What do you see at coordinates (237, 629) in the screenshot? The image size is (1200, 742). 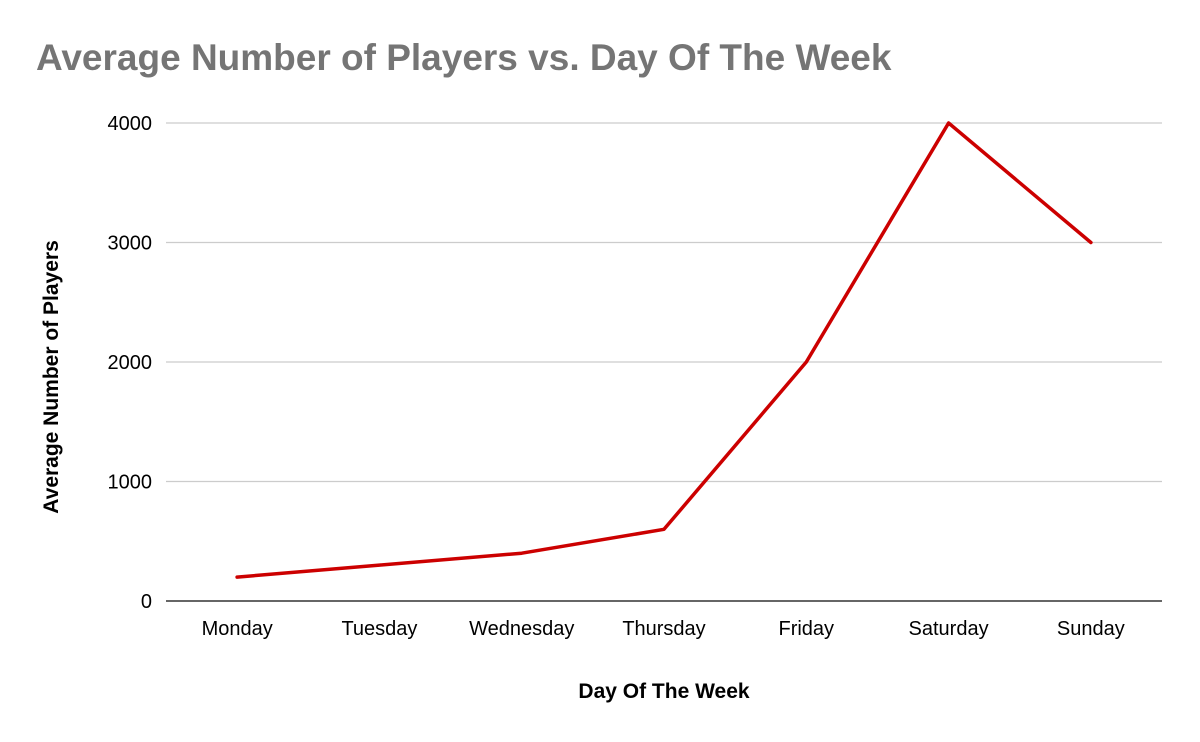 I see `x-tick-label: Monday` at bounding box center [237, 629].